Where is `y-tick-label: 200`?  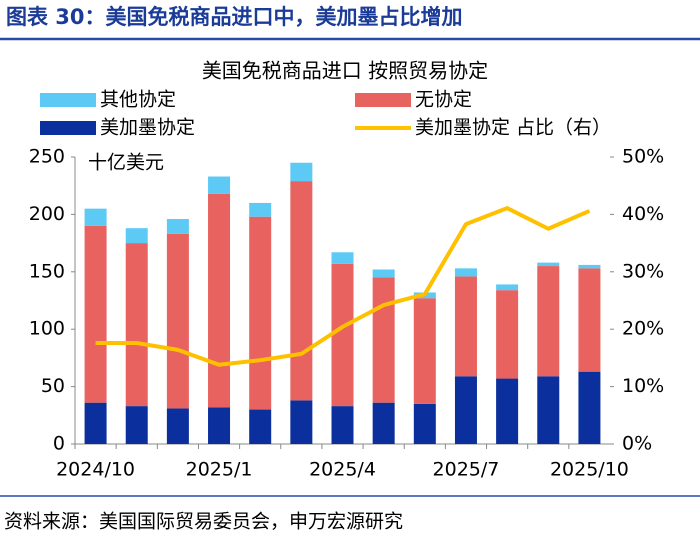 y-tick-label: 200 is located at coordinates (47, 214).